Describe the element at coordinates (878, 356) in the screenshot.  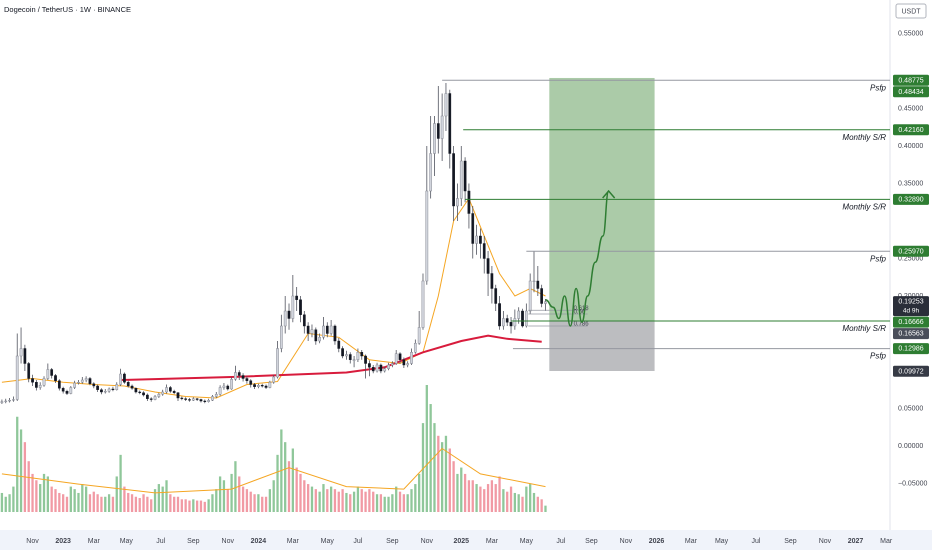
I see `level-label: Psfp` at that location.